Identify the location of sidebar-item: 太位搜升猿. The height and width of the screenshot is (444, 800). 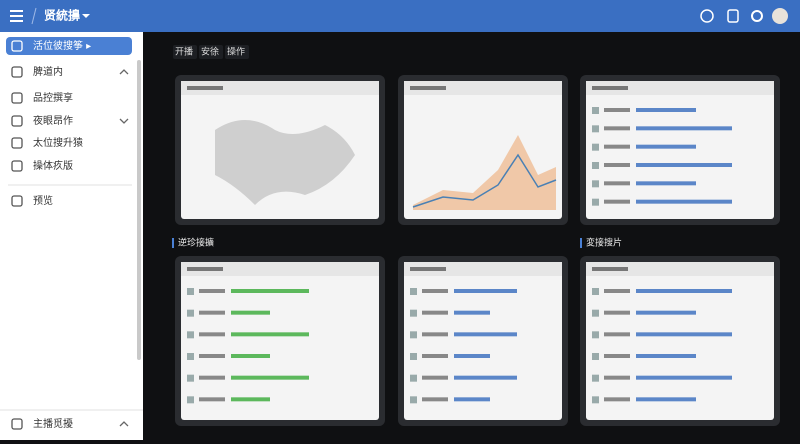
(58, 142).